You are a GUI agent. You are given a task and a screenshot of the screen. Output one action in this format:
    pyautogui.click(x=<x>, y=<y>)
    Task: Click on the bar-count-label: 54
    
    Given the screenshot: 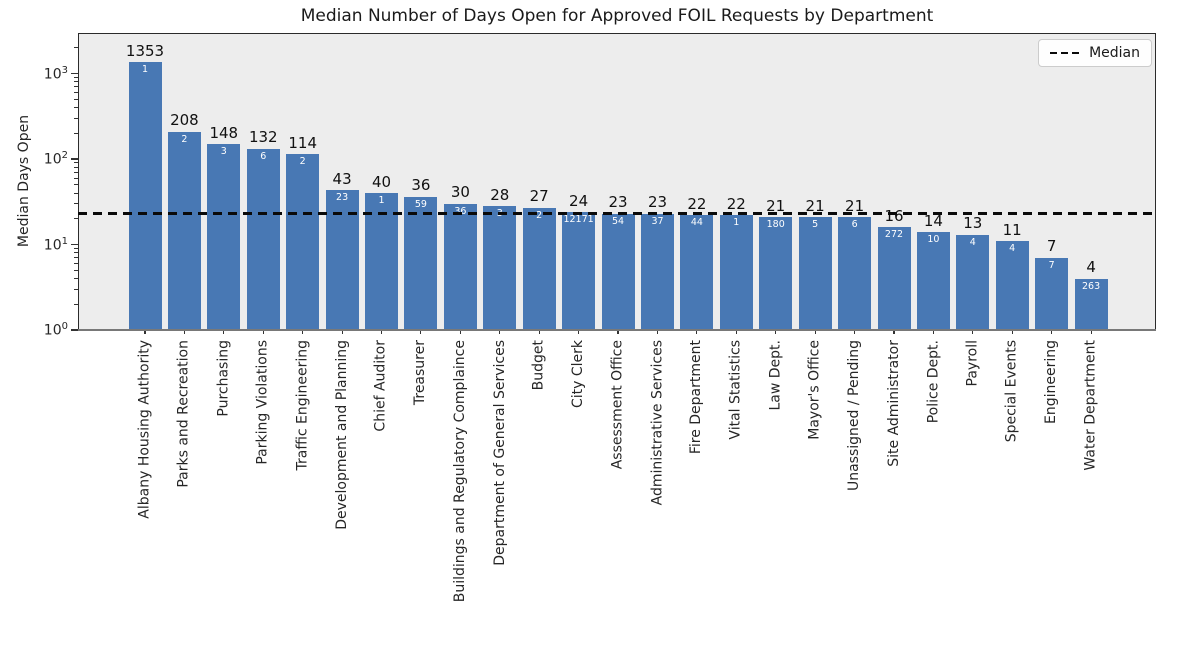 What is the action you would take?
    pyautogui.click(x=618, y=221)
    